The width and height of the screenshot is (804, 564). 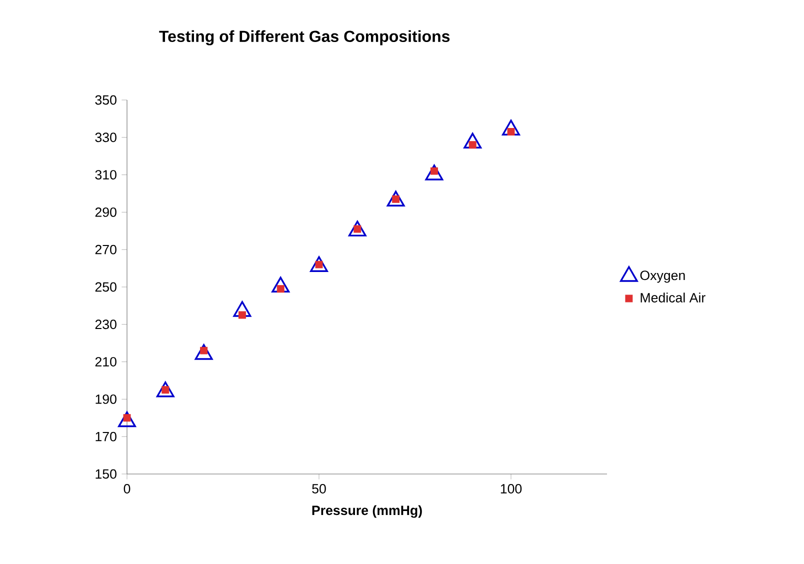 I want to click on y-tick-label: 150, so click(x=106, y=474).